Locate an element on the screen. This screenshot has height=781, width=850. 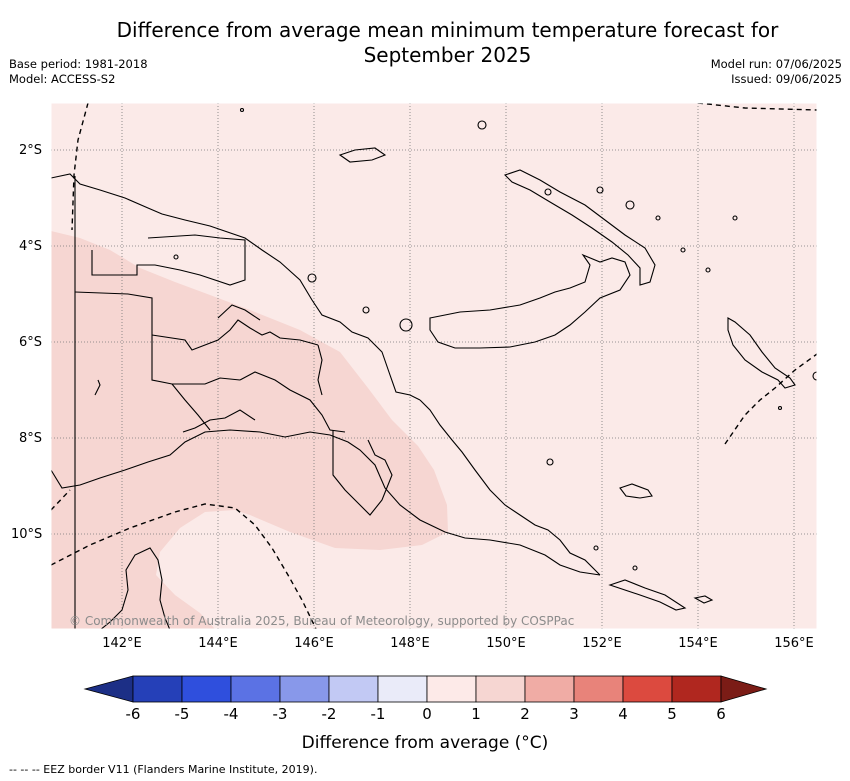
new-britain is located at coordinates (530, 301).